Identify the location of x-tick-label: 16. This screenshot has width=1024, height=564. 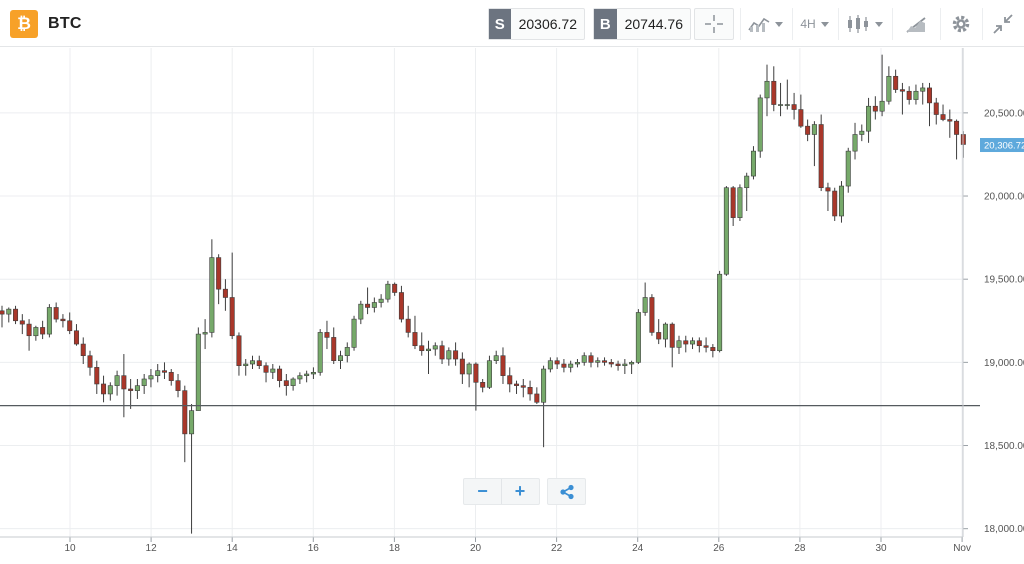
(314, 548).